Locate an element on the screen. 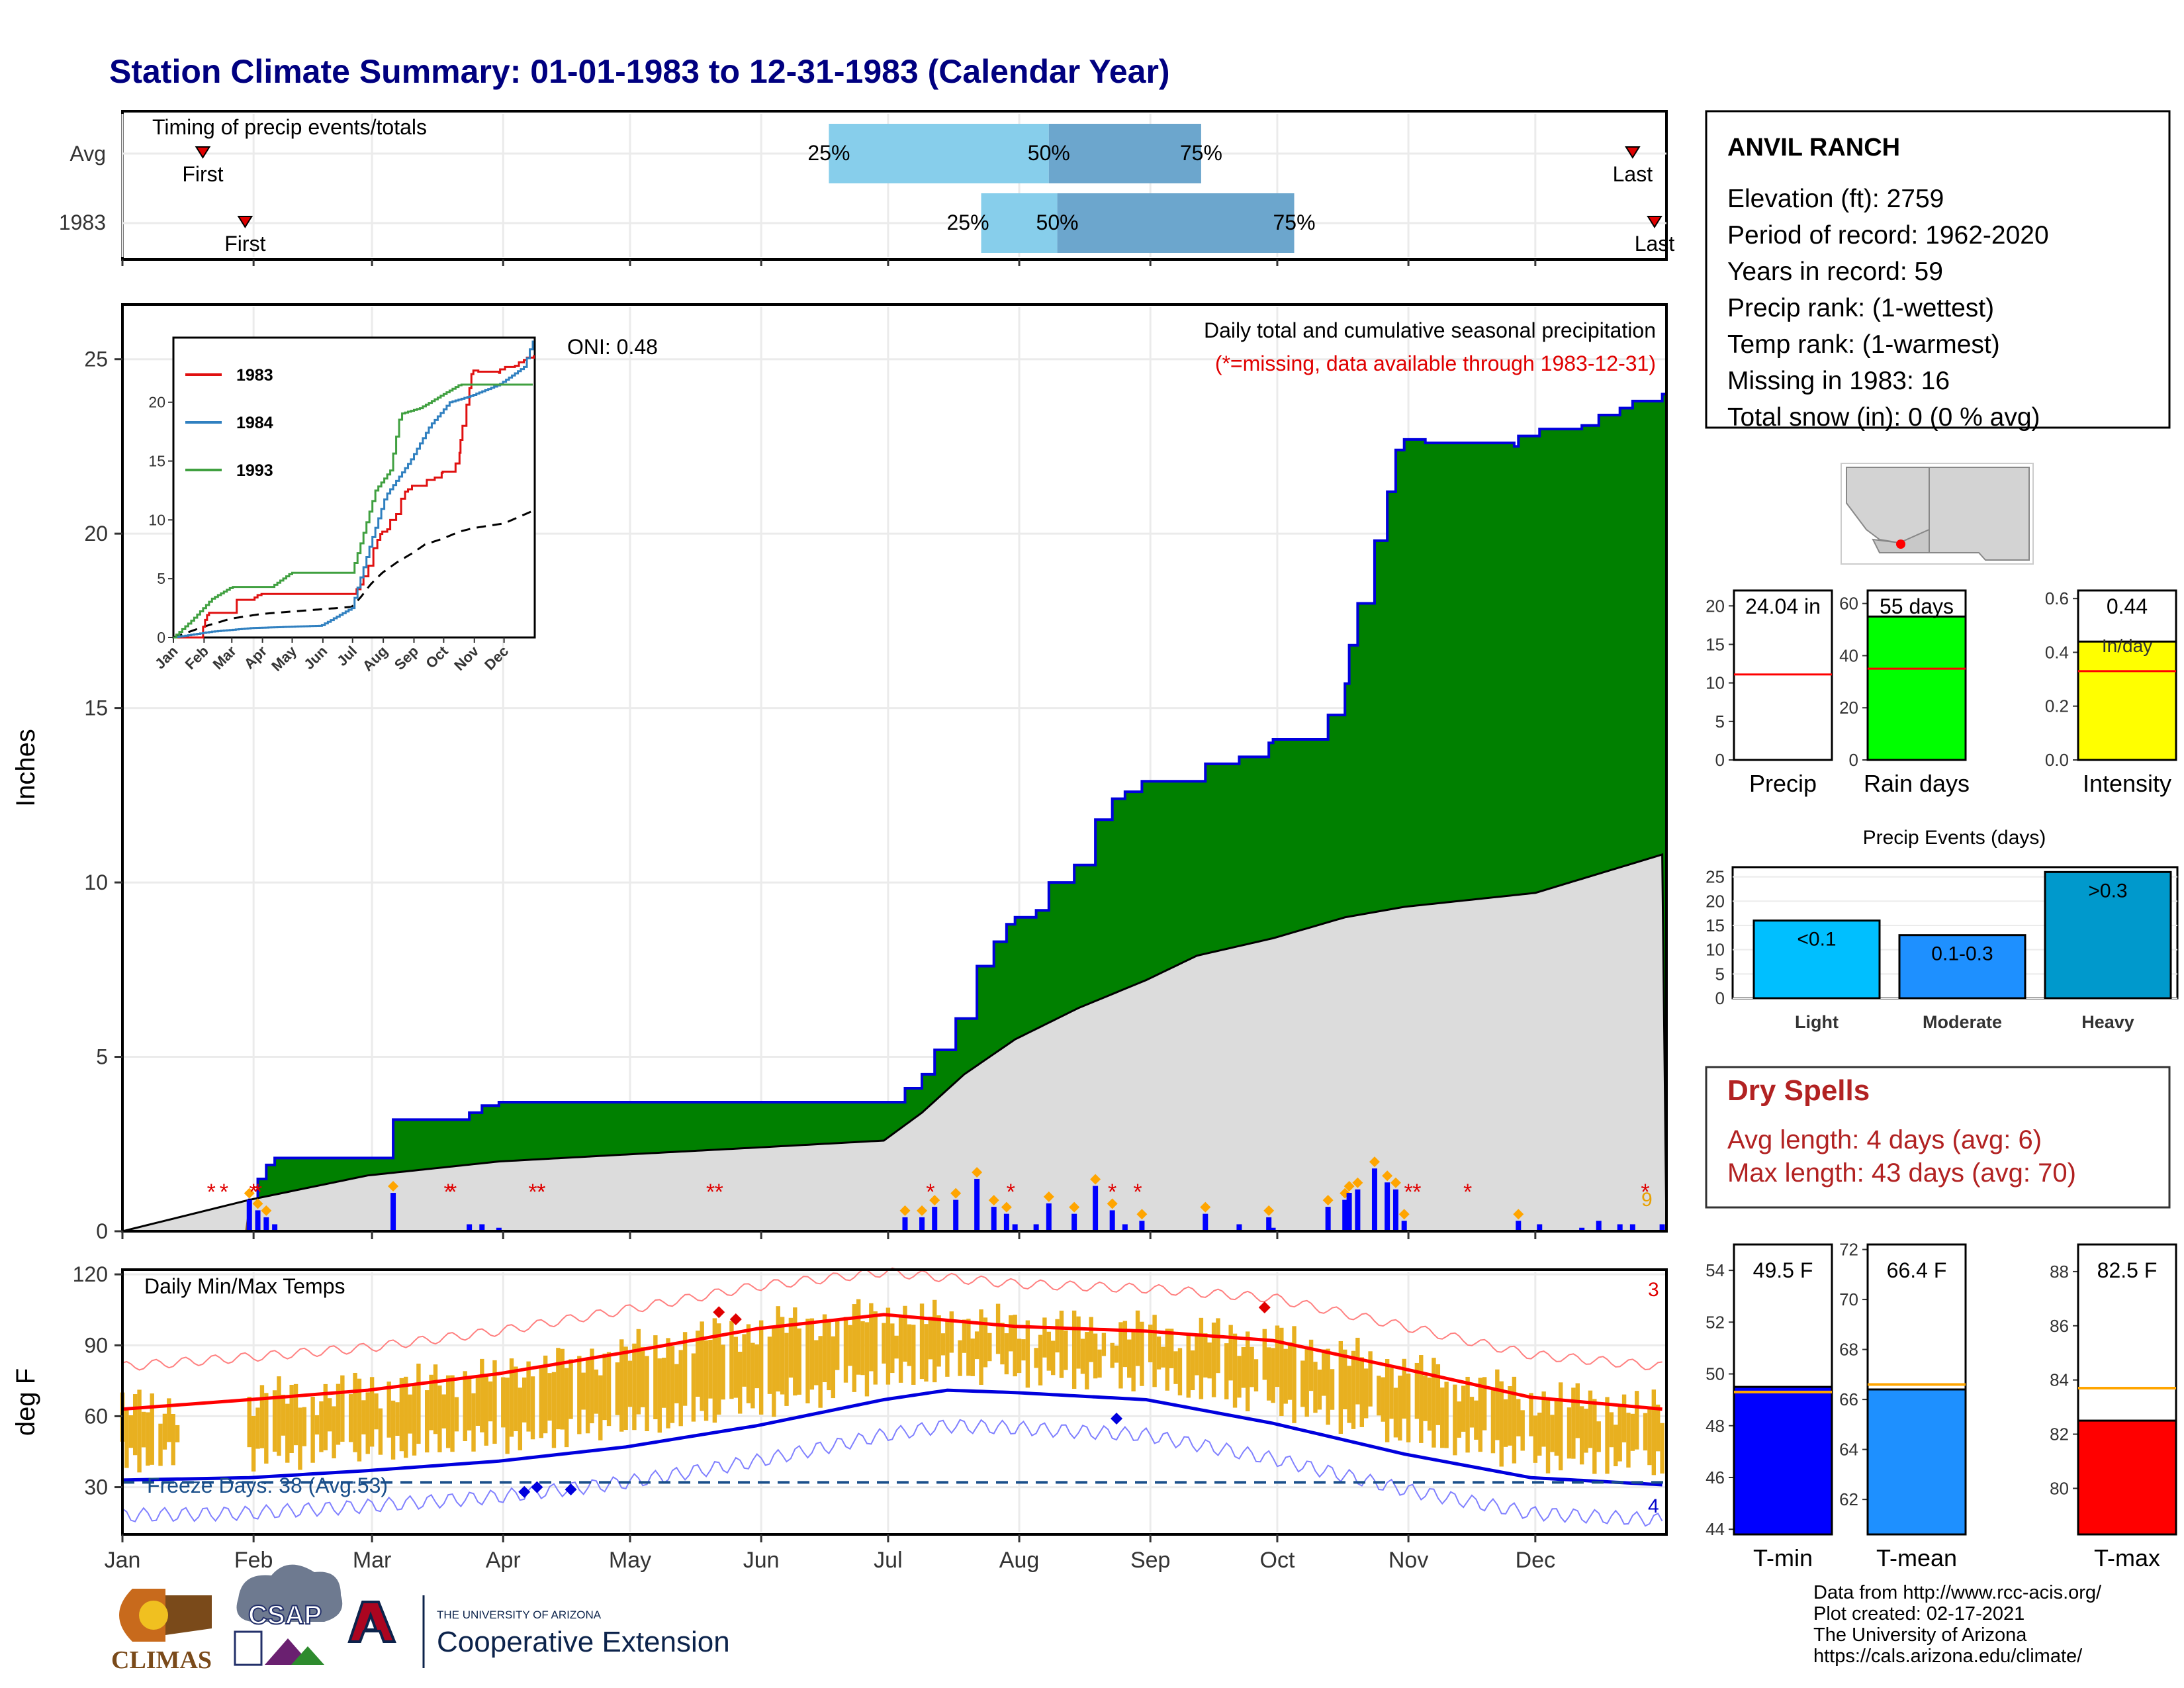 The image size is (2184, 1688). events-bar-label: <0.1 is located at coordinates (1817, 940).